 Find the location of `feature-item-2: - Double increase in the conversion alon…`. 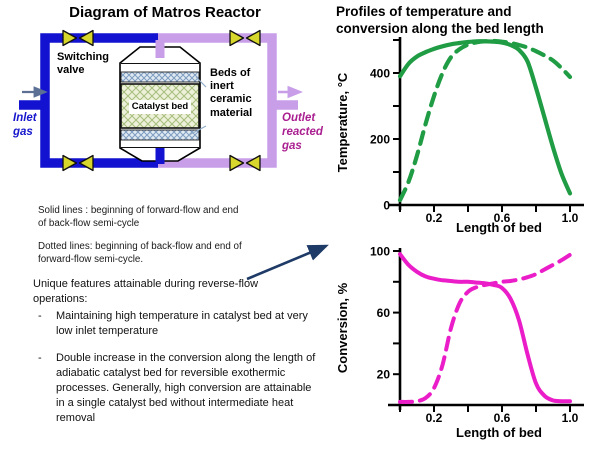

feature-item-2: - Double increase in the conversion alon… is located at coordinates (181, 388).